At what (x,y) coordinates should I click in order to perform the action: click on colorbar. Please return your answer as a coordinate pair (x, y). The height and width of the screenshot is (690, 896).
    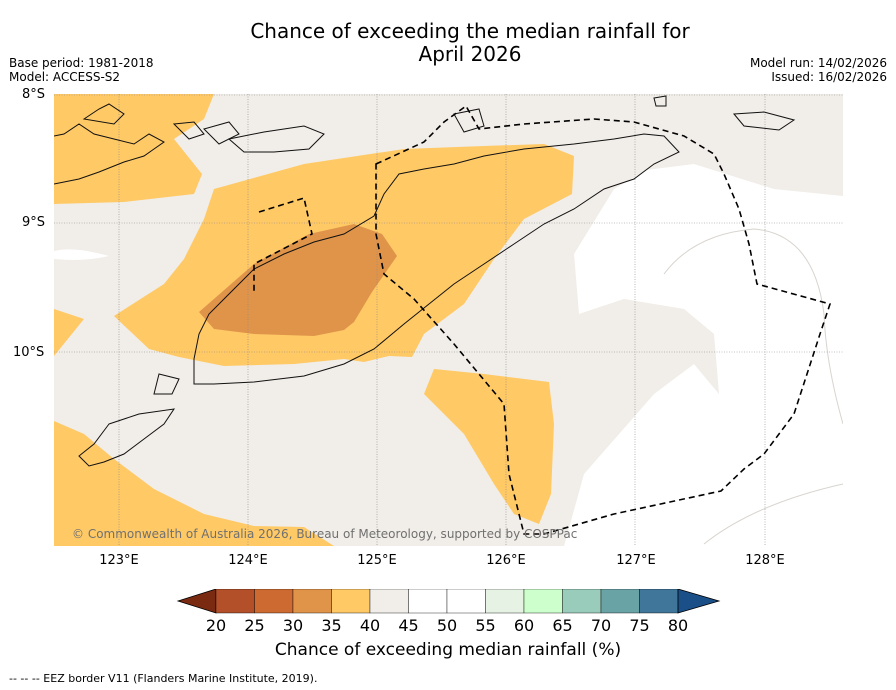
    Looking at the image, I should click on (448, 604).